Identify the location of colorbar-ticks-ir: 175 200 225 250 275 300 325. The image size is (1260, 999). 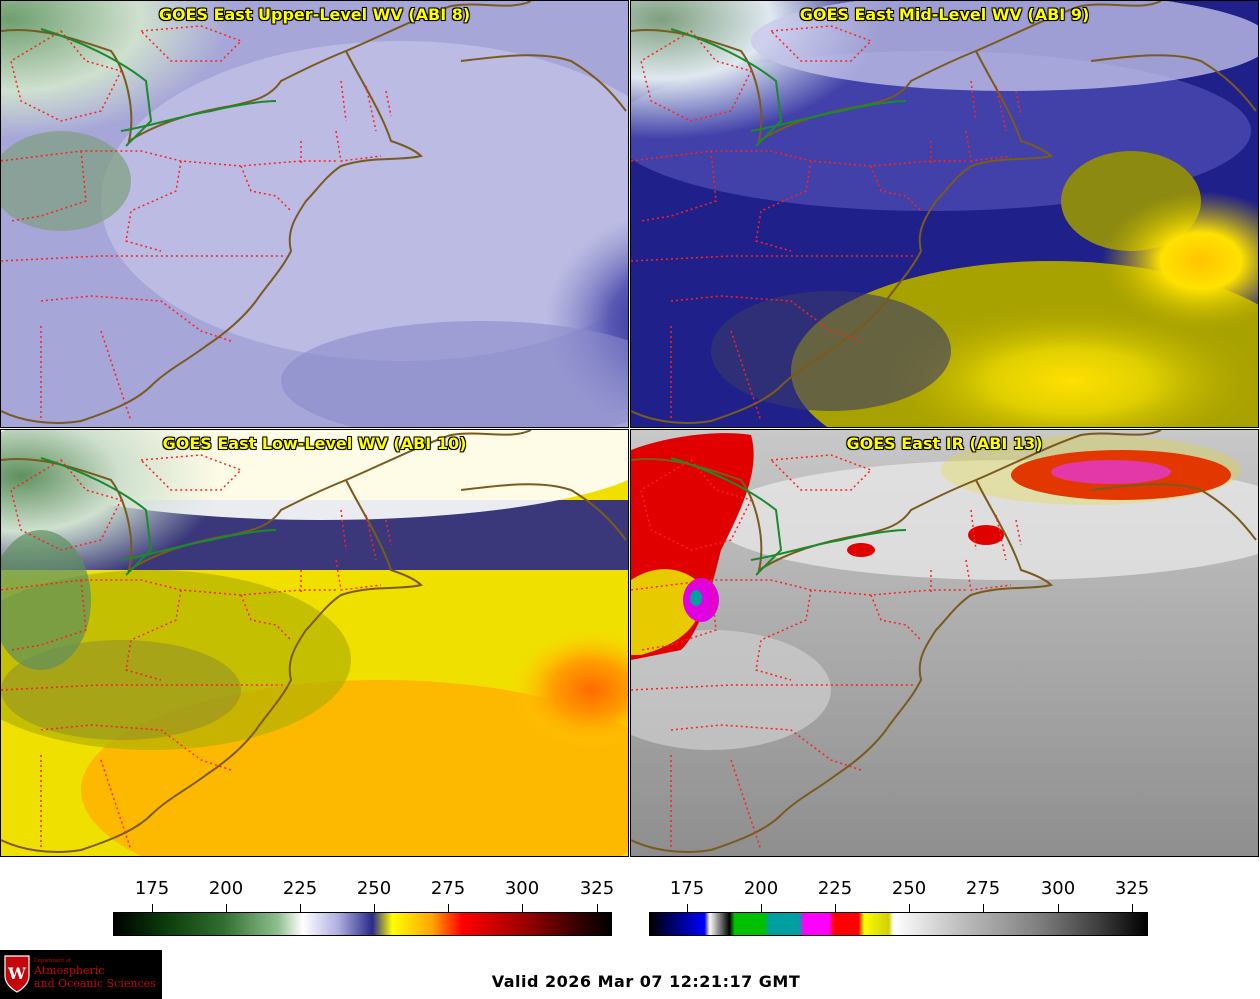
(899, 895).